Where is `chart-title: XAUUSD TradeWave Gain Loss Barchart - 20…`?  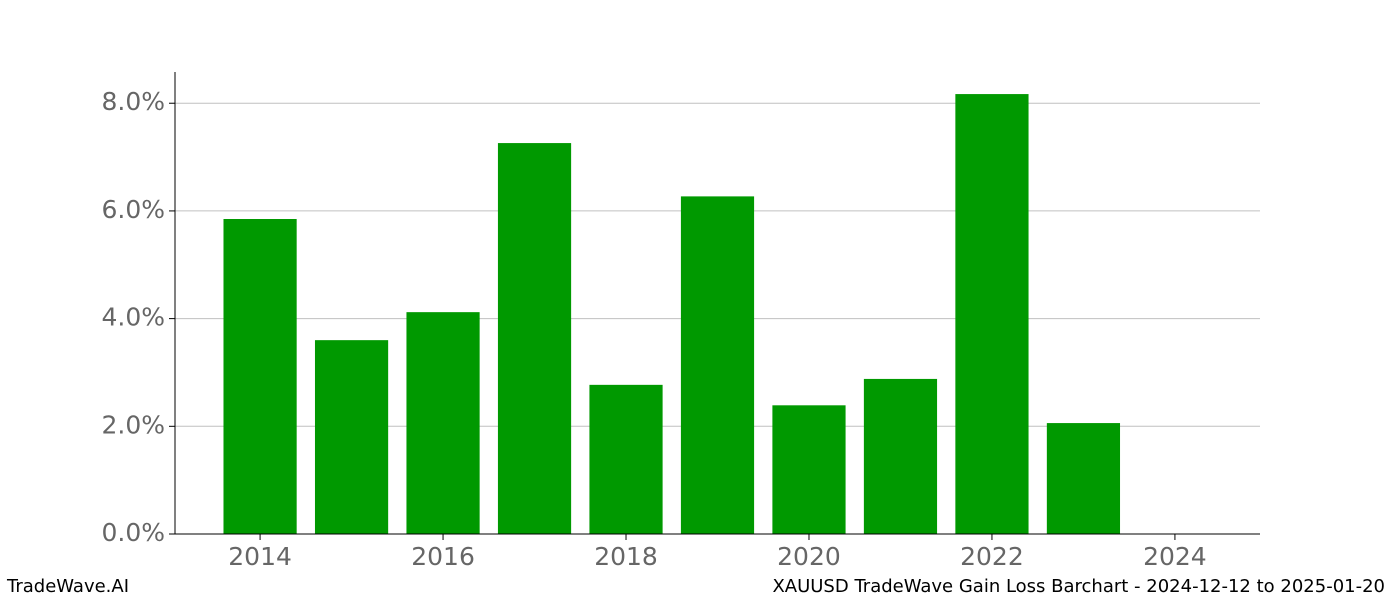 chart-title: XAUUSD TradeWave Gain Loss Barchart - 20… is located at coordinates (1078, 586).